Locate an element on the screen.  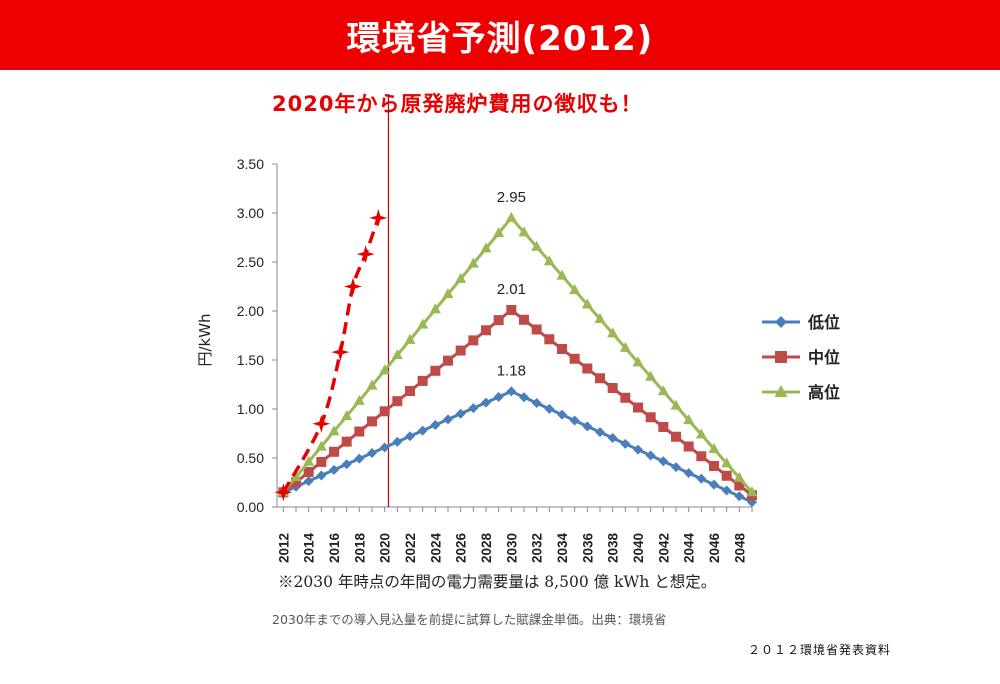
source-note: 2030年までの導入見込量を前提に試算した賦課金単価。出典：環境省 is located at coordinates (469, 619).